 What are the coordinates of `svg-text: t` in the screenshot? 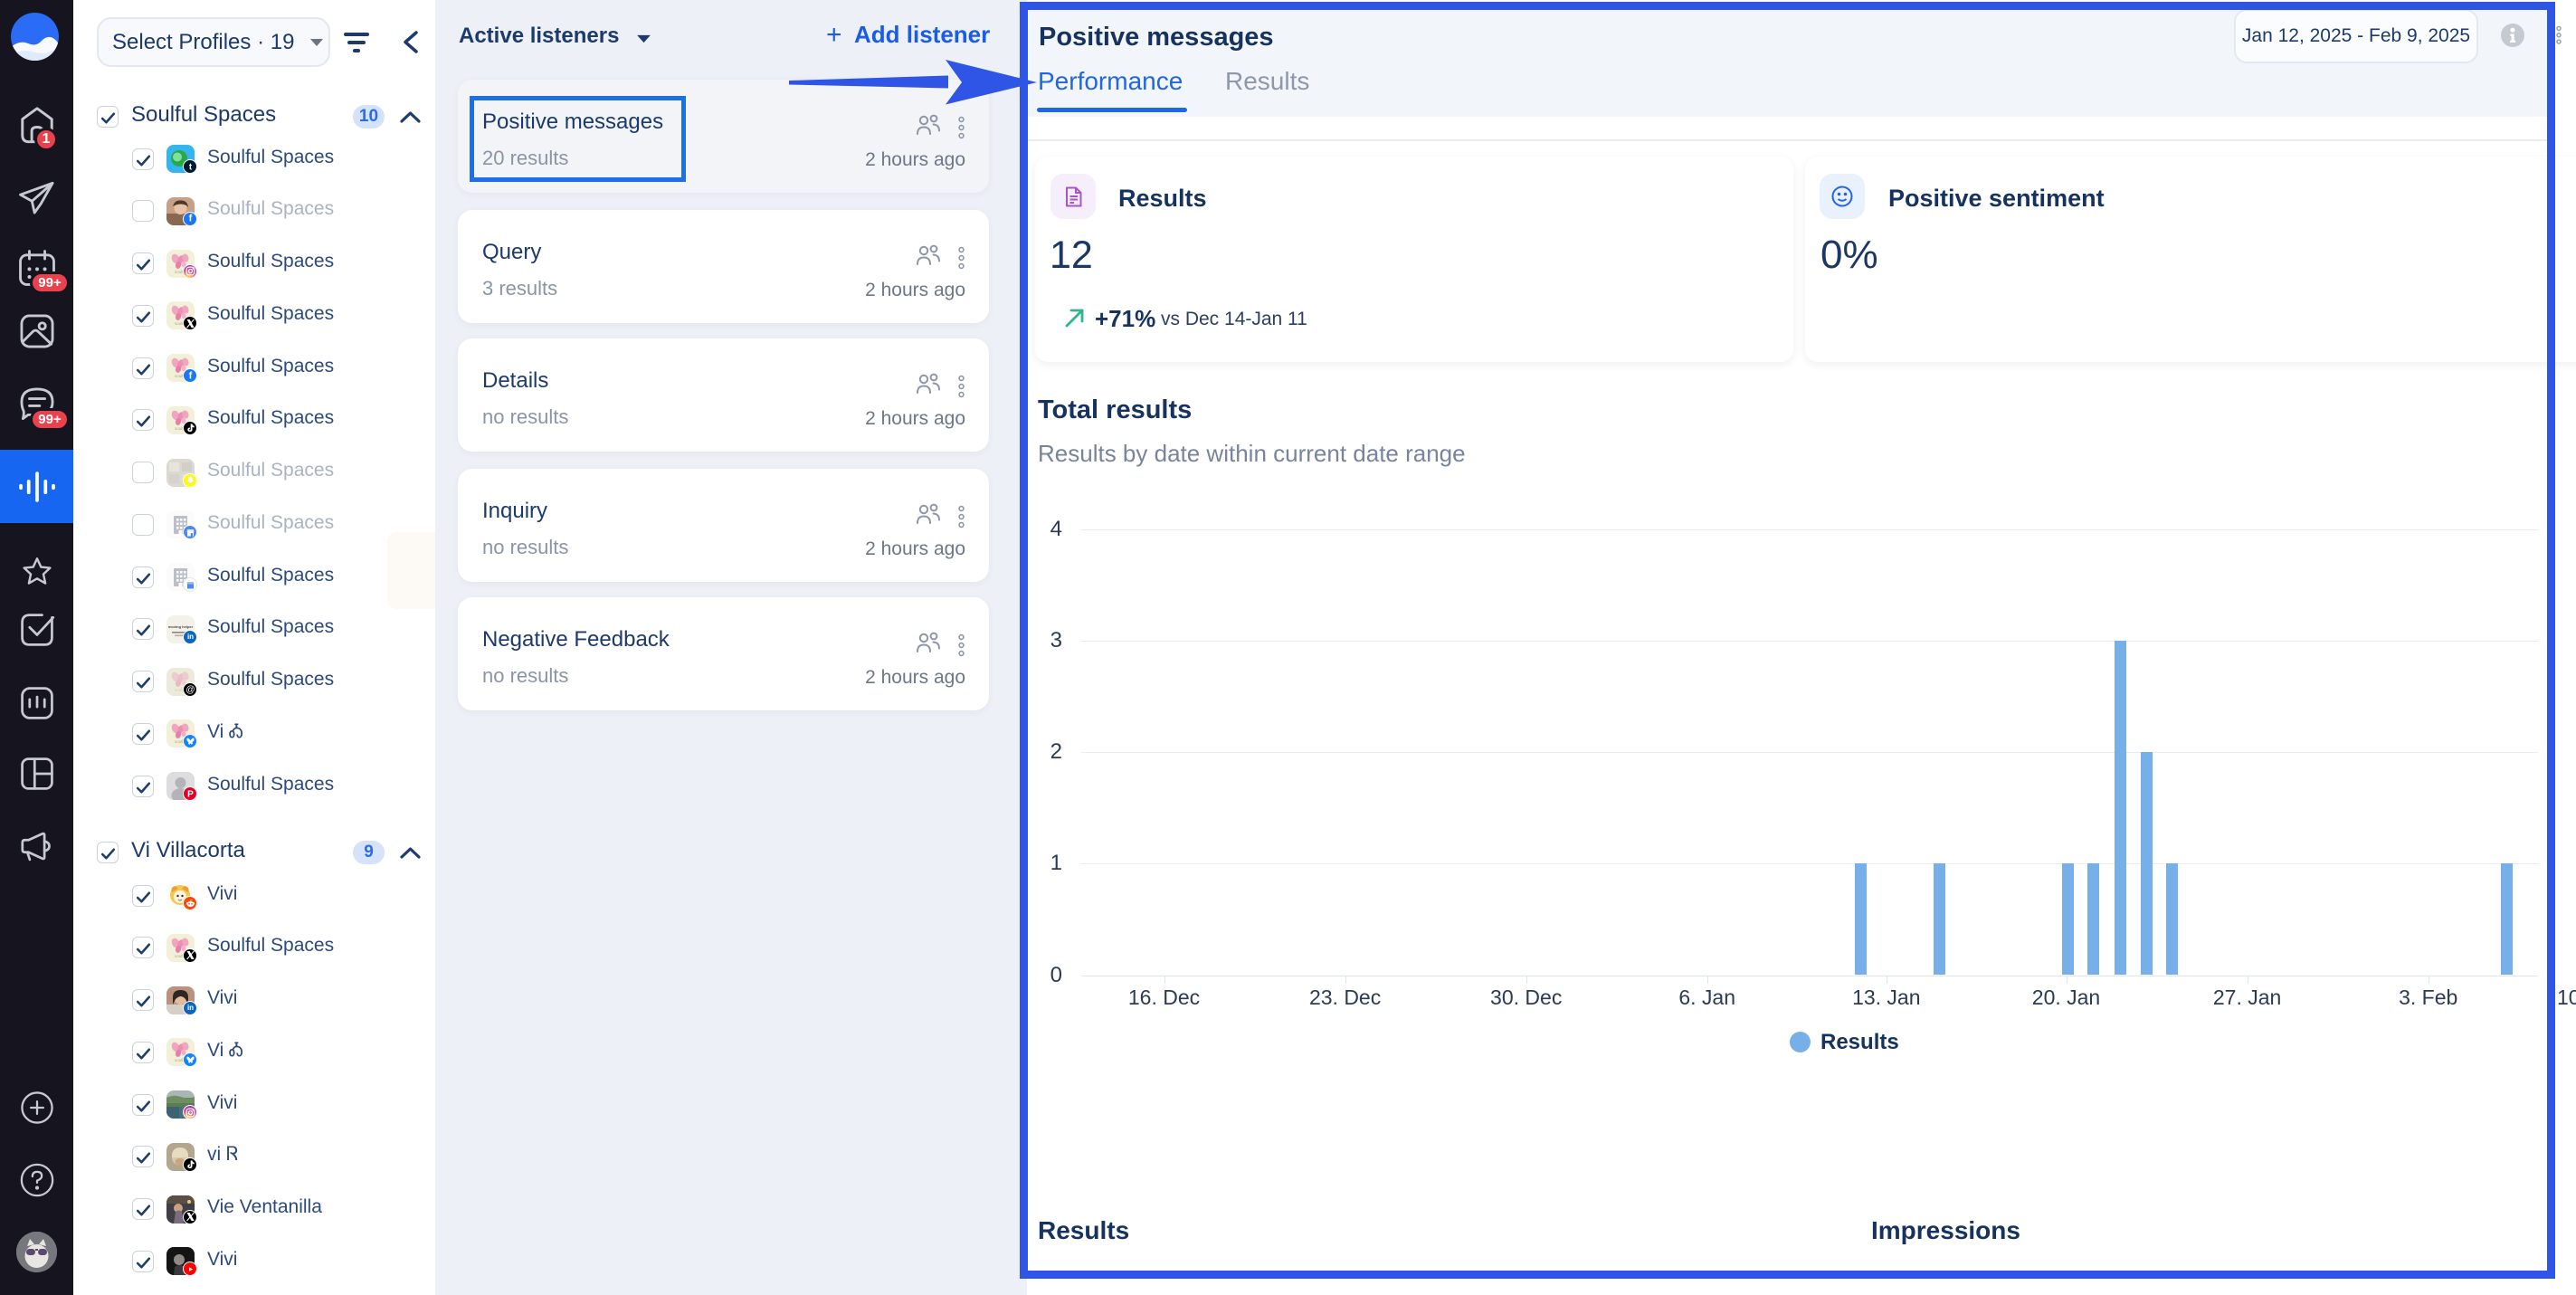 It's located at (190, 167).